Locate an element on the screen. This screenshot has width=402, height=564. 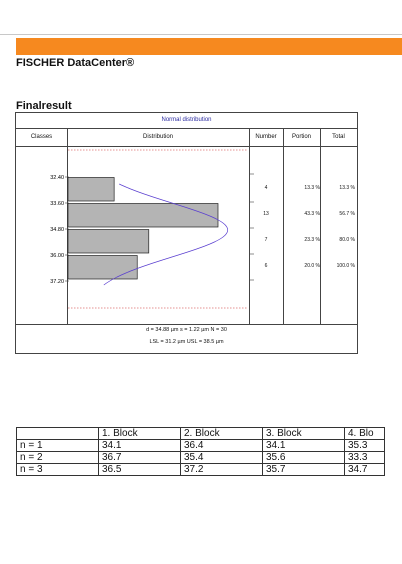
header-classes: Classes is located at coordinates (41, 137).